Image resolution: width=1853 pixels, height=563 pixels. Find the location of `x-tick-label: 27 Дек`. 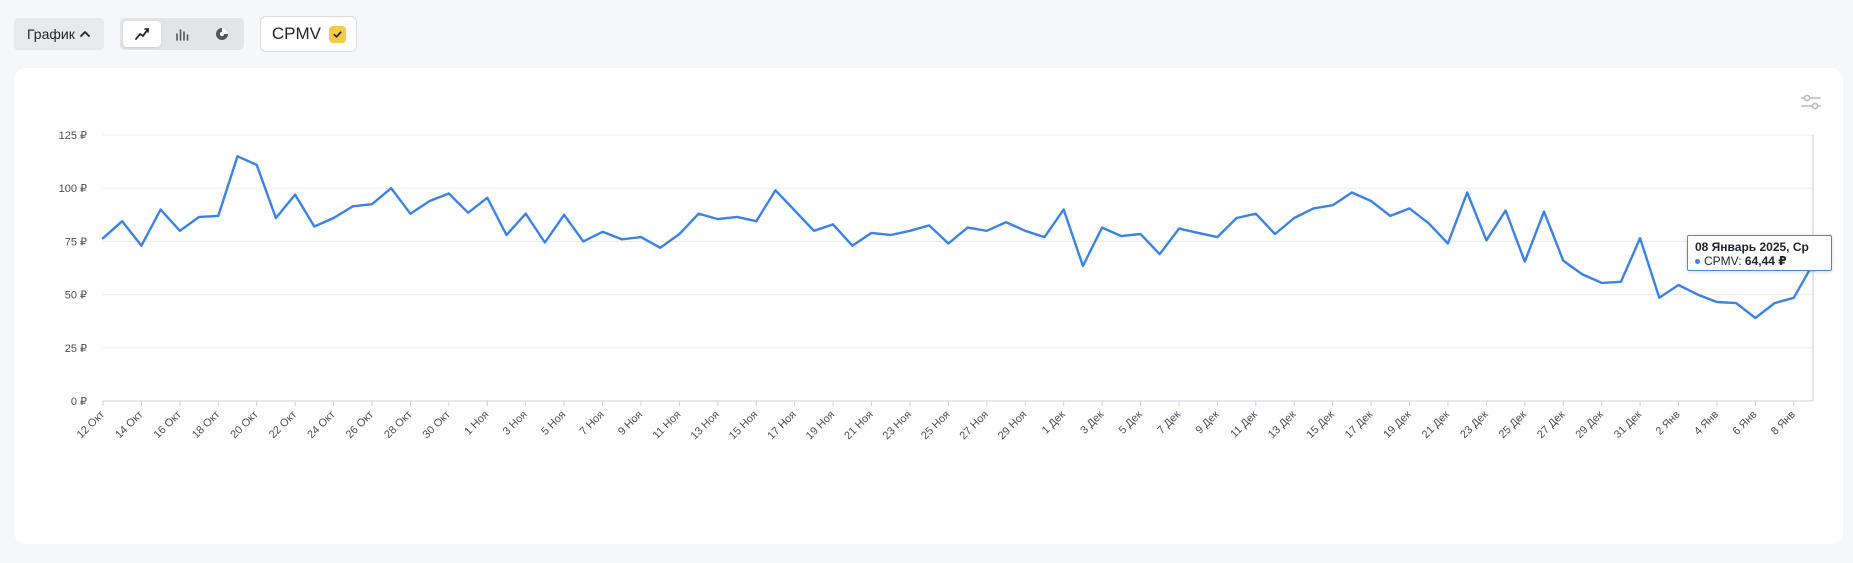

x-tick-label: 27 Дек is located at coordinates (1551, 425).